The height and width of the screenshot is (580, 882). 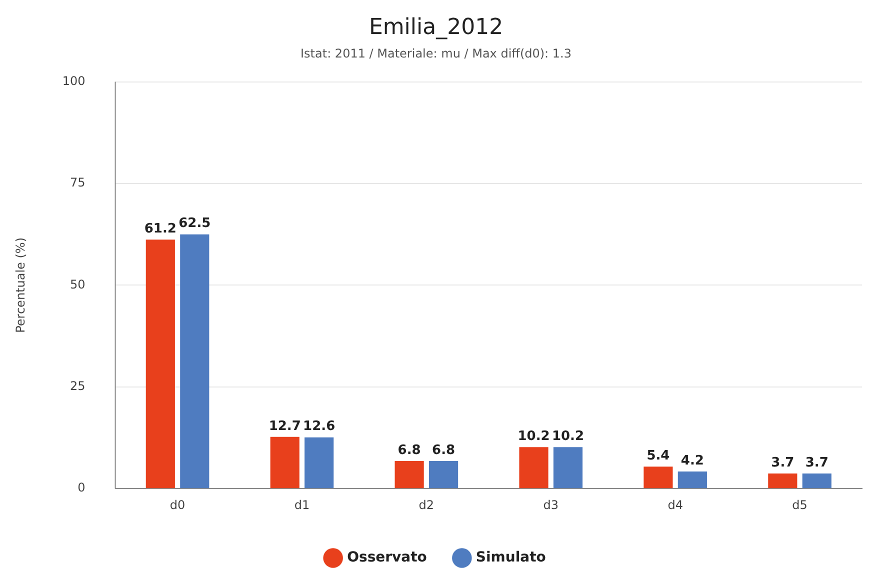 What do you see at coordinates (436, 53) in the screenshot?
I see `chart-subtitle: Istat: 2011 / Materiale: mu / Max diff(d0): 1.3` at bounding box center [436, 53].